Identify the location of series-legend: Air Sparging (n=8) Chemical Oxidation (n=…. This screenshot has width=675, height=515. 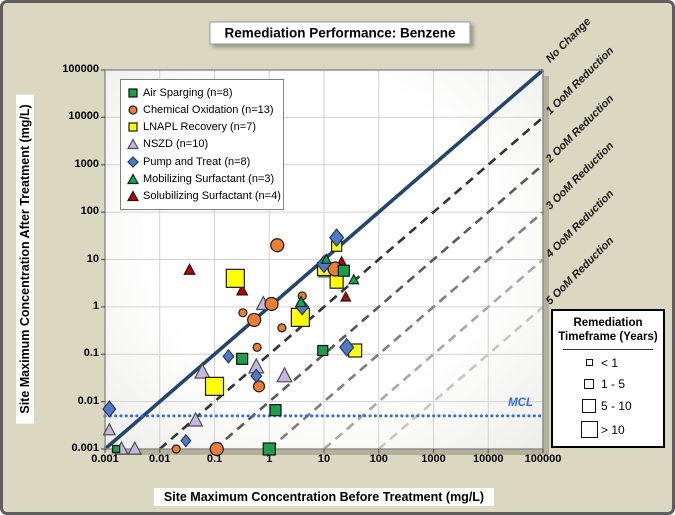
(202, 144).